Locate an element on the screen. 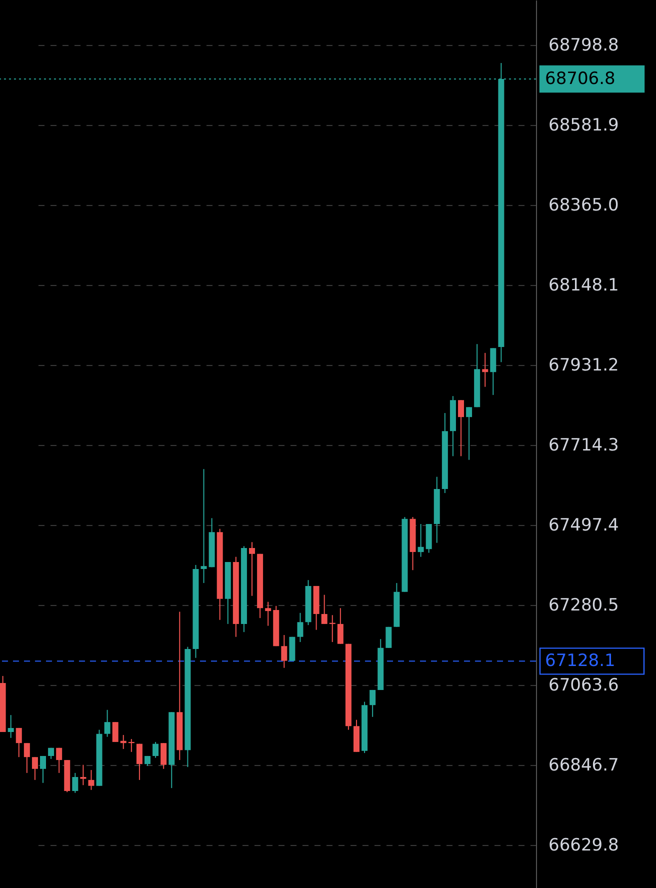  y-tick-label: 67280.5 is located at coordinates (583, 605).